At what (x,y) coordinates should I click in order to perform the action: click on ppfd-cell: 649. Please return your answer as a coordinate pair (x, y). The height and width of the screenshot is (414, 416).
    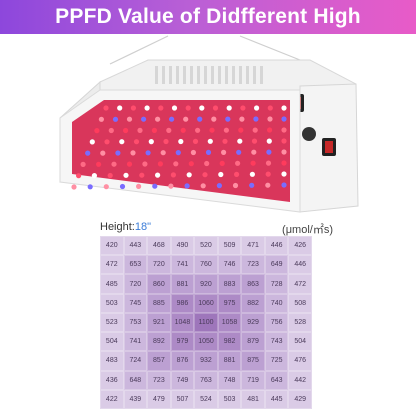
    Looking at the image, I should click on (276, 265).